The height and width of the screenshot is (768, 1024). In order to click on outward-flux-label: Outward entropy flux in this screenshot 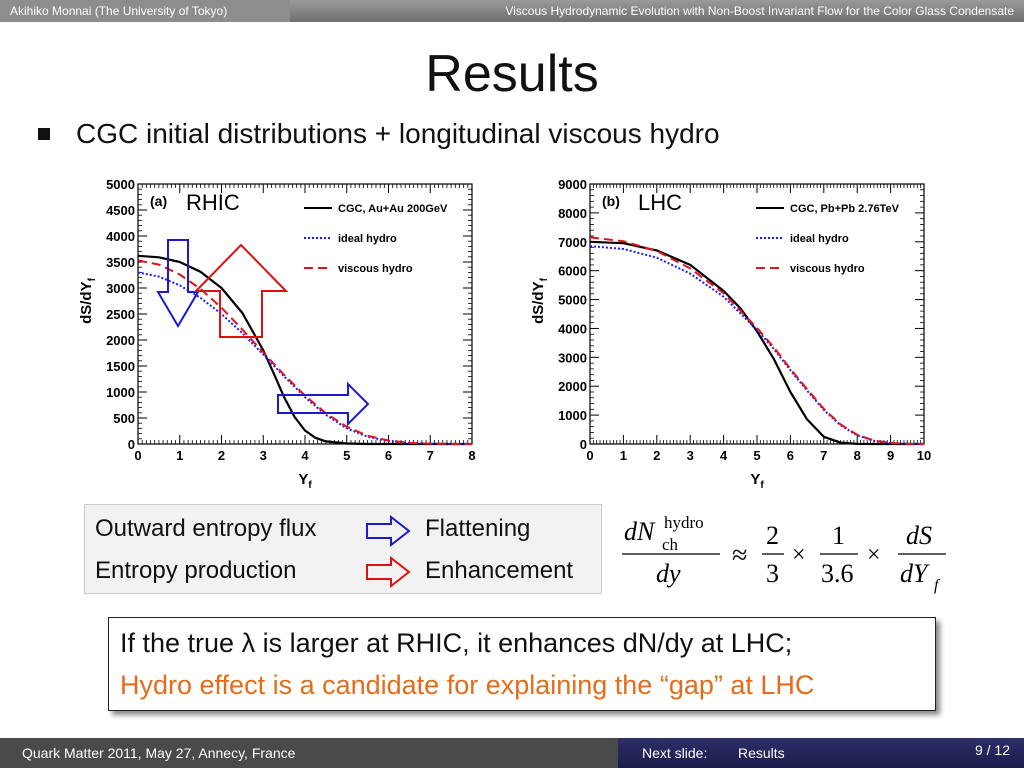, I will do `click(206, 528)`.